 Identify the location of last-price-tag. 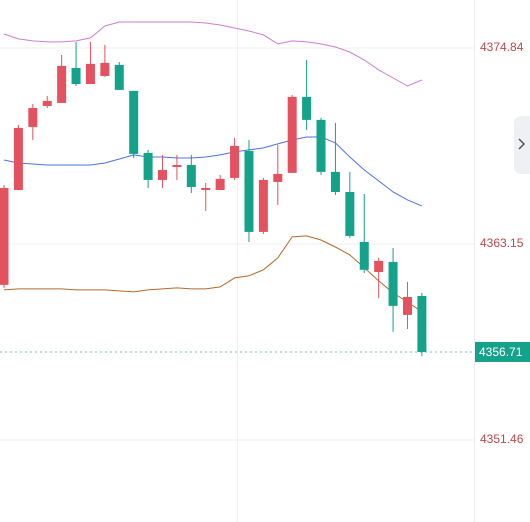
(502, 351).